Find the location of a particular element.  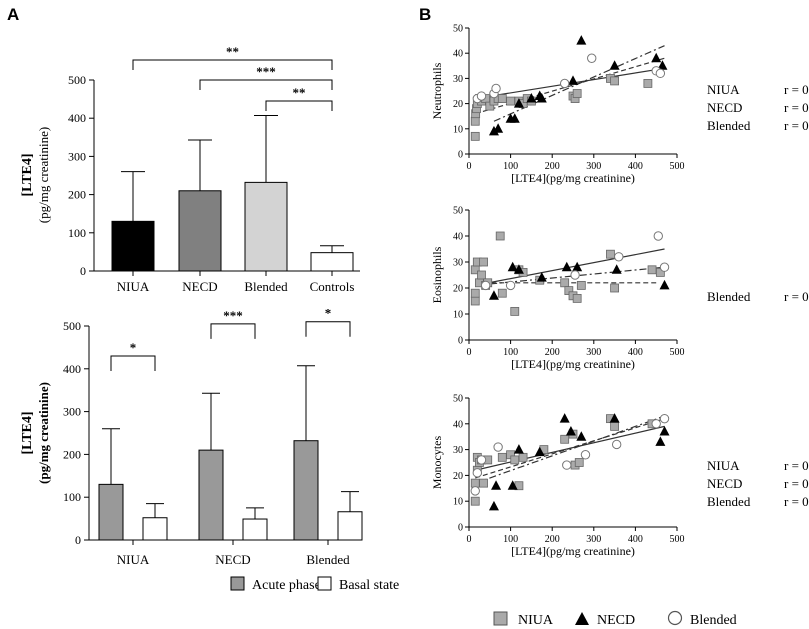

legend-swatch-basal is located at coordinates (324, 583).